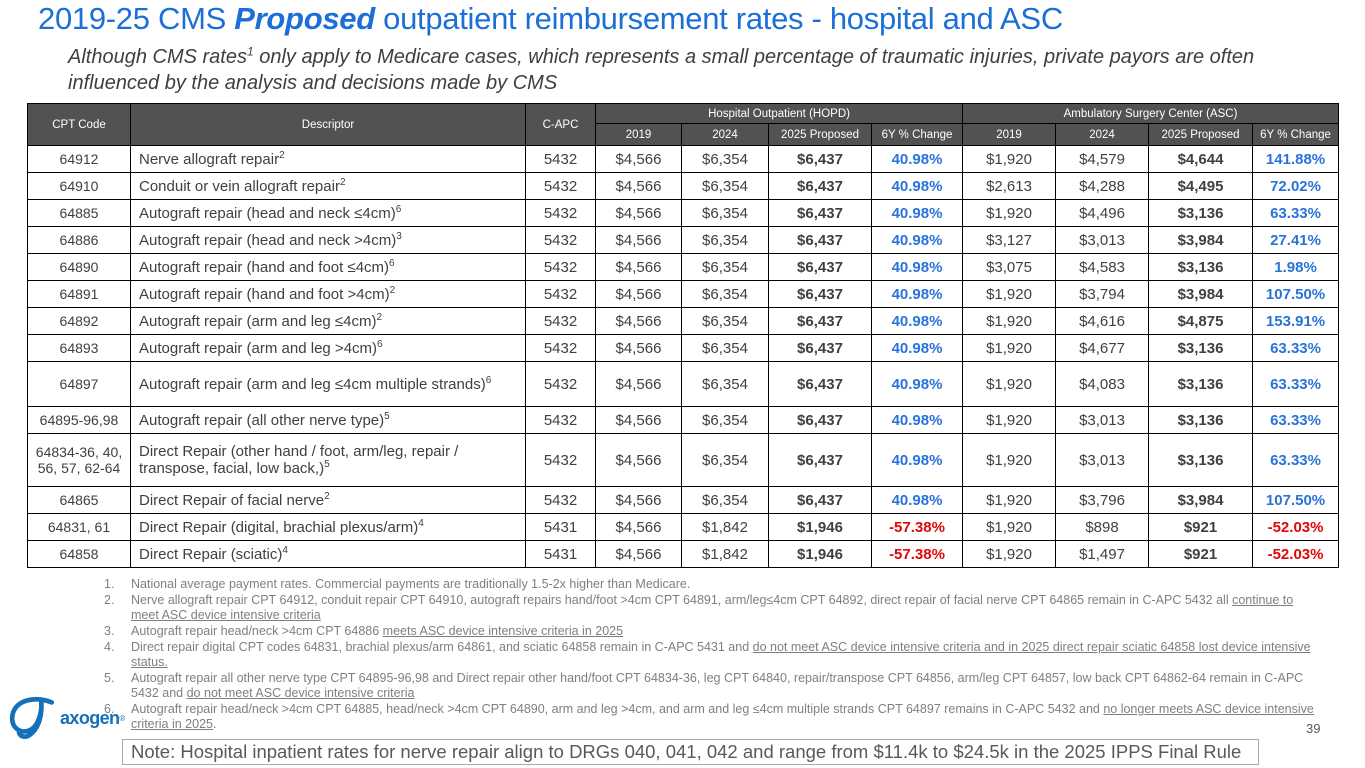  I want to click on cell-cpt-code: 64885, so click(79, 213).